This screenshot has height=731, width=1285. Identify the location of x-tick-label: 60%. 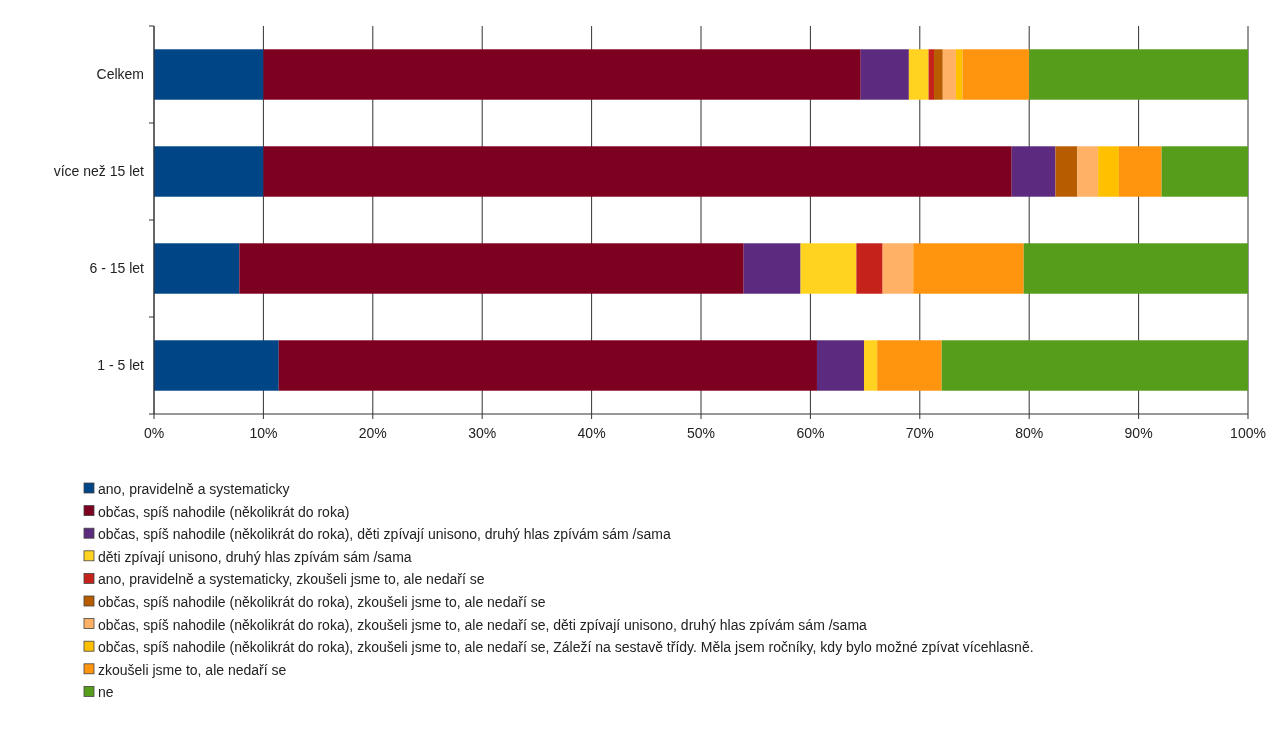
(810, 433).